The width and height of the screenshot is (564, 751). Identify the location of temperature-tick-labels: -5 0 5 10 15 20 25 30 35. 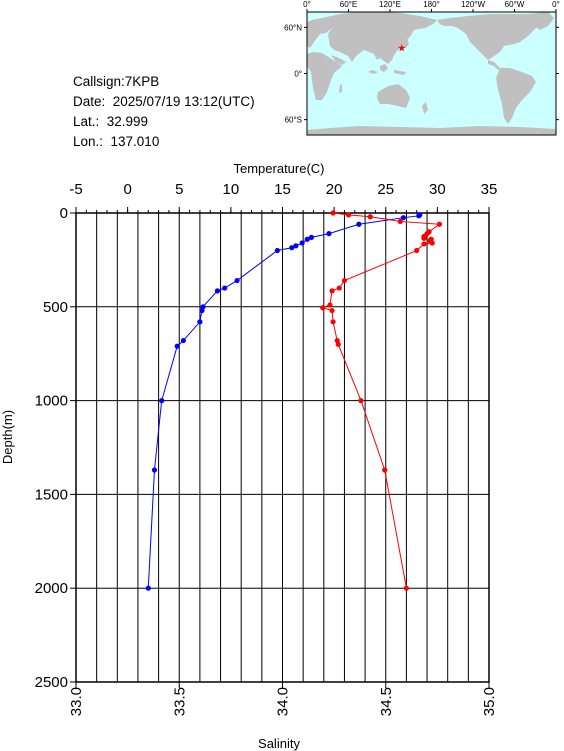
(283, 189).